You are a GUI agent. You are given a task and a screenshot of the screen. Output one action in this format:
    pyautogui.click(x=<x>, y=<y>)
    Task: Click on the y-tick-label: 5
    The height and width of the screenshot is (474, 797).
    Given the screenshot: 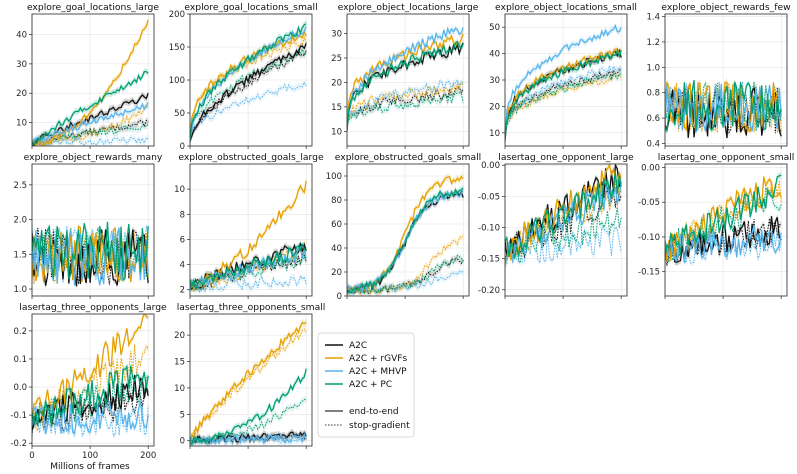 What is the action you would take?
    pyautogui.click(x=182, y=415)
    